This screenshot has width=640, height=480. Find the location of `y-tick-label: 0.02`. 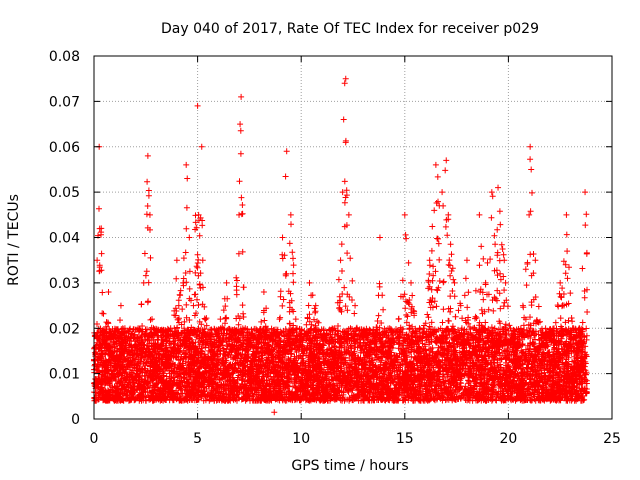

y-tick-label: 0.02 is located at coordinates (64, 329).